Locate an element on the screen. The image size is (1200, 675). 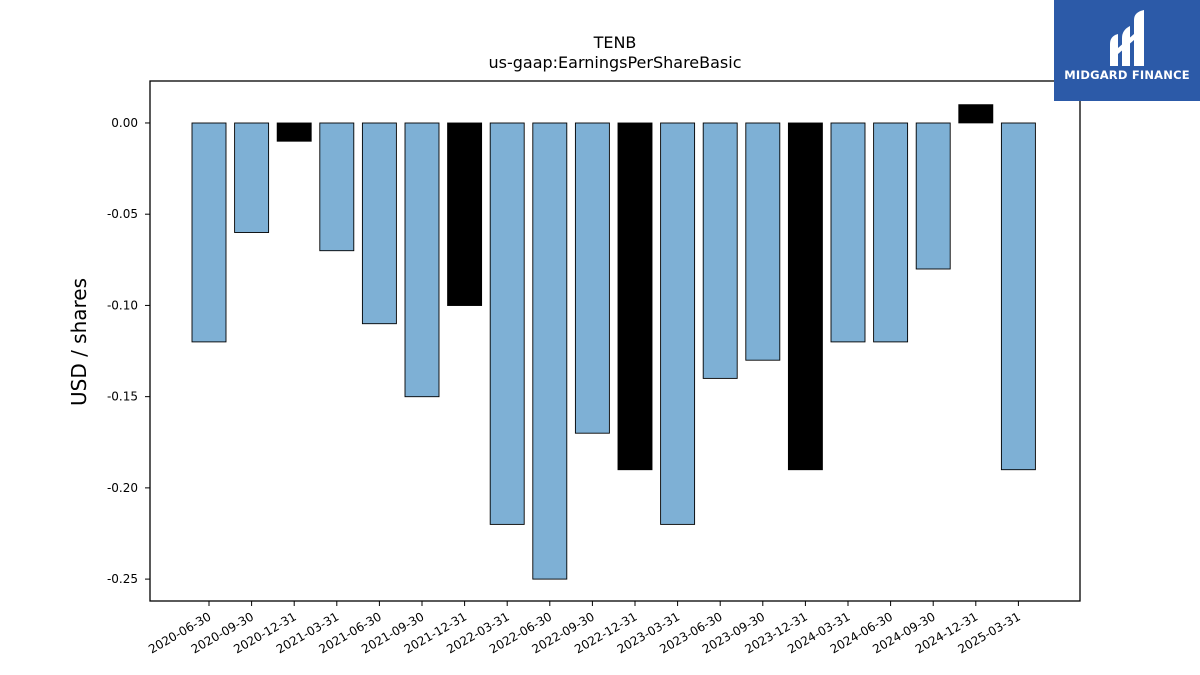
logo-mark-icon is located at coordinates (1127, 38).